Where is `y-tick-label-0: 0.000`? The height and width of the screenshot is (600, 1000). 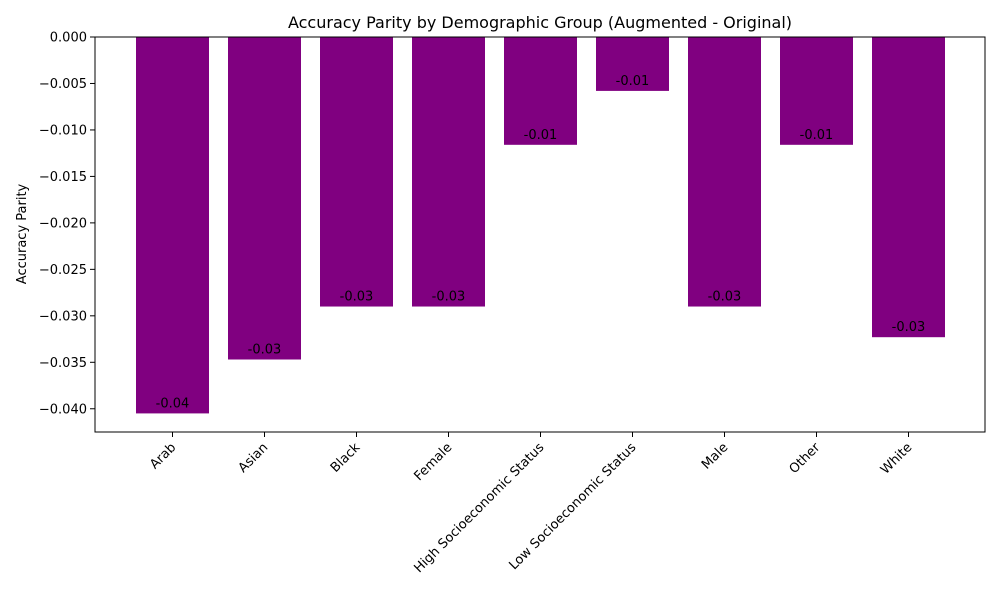
y-tick-label-0: 0.000 is located at coordinates (68, 38).